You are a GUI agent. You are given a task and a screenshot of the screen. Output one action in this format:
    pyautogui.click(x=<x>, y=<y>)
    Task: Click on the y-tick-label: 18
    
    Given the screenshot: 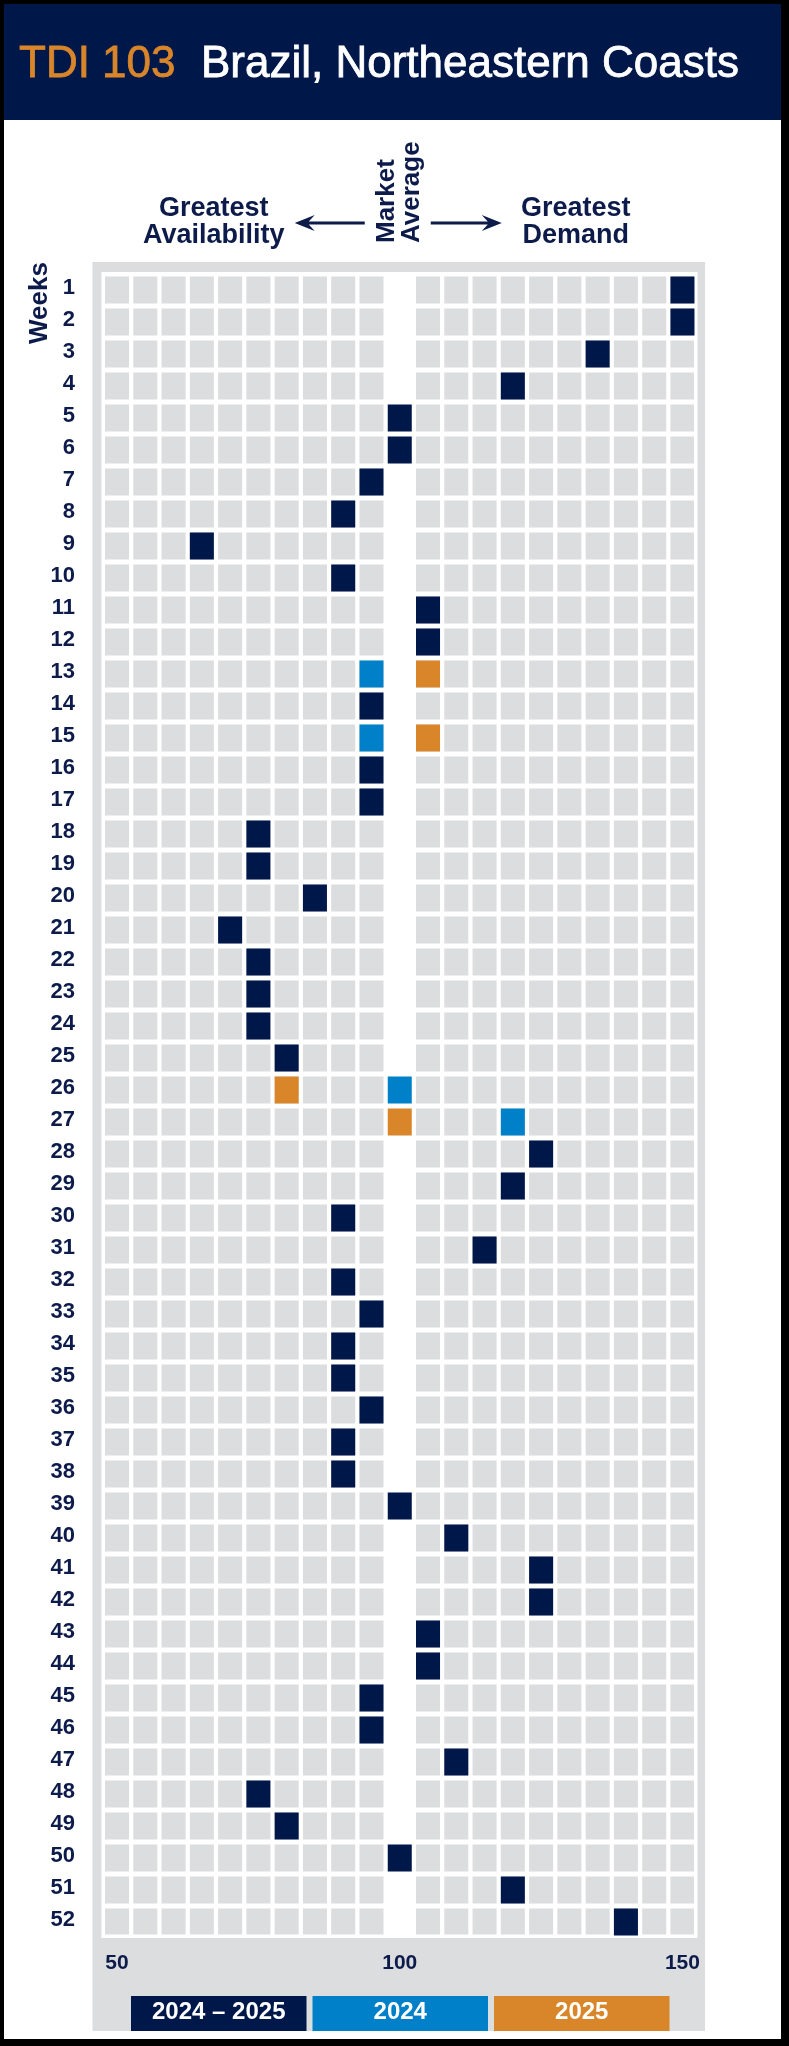 What is the action you would take?
    pyautogui.click(x=62, y=830)
    